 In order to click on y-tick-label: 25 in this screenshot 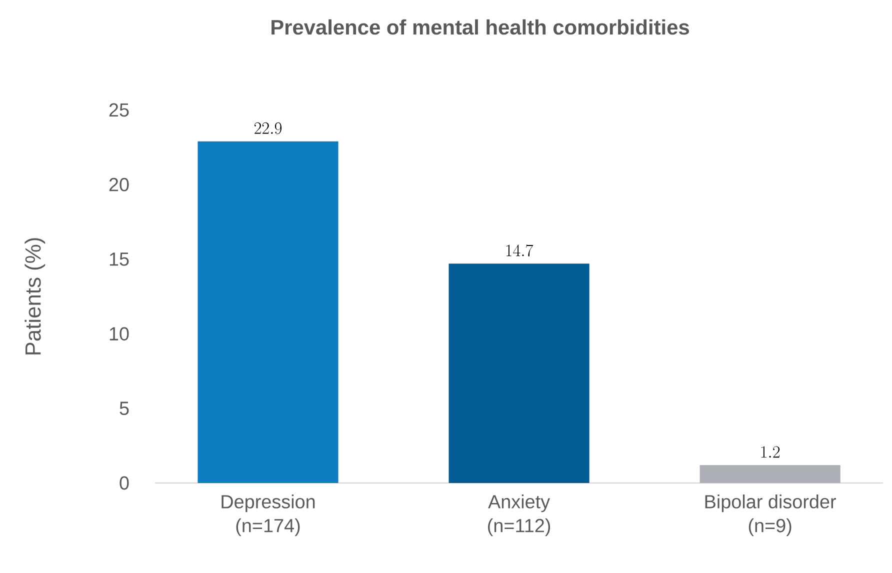, I will do `click(119, 110)`.